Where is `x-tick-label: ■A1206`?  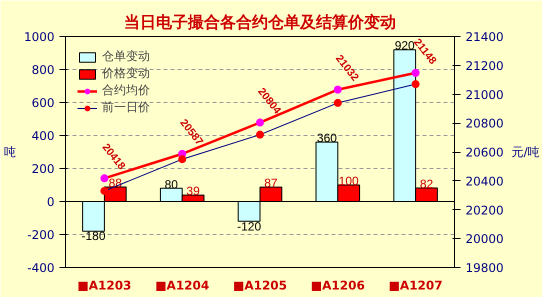
x-tick-label: ■A1206 is located at coordinates (337, 285).